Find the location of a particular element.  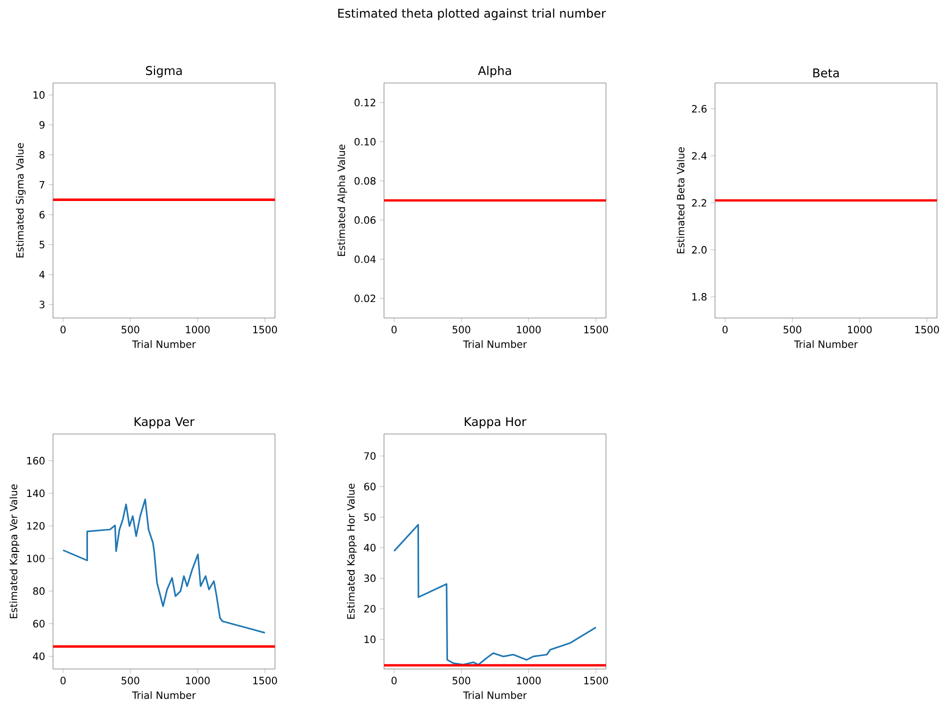

y-axis-title: Estimated Alpha Value is located at coordinates (342, 200).